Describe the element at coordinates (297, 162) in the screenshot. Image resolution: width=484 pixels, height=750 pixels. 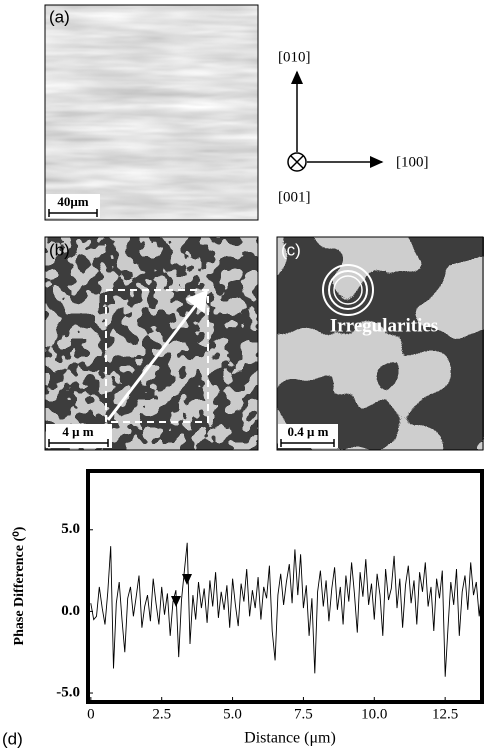
I see `cross` at that location.